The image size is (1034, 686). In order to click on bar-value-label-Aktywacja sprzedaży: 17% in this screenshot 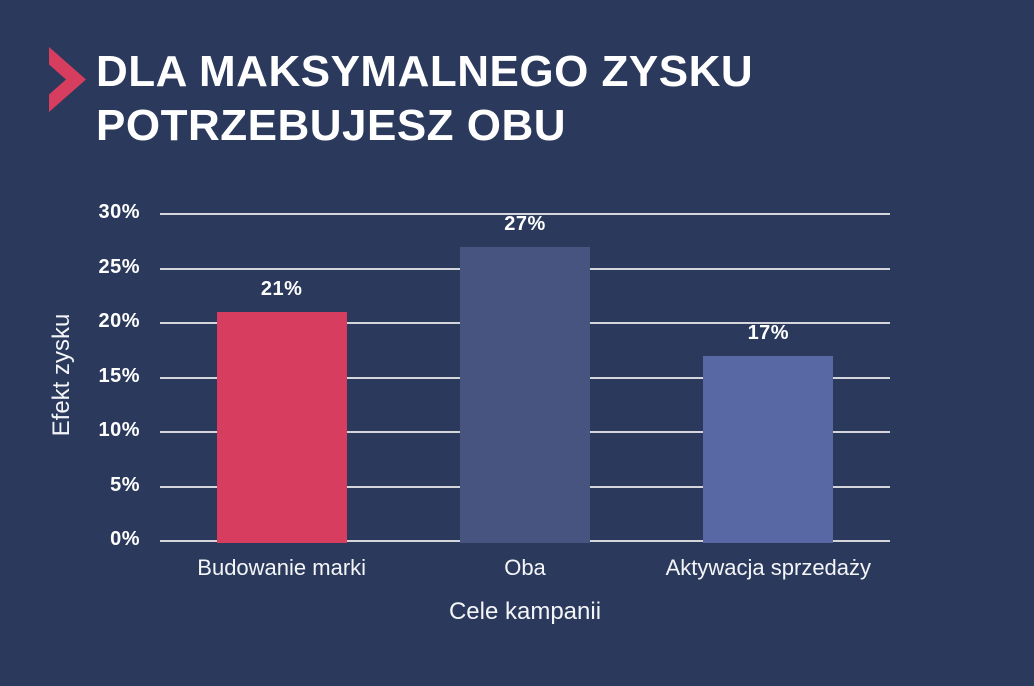, I will do `click(768, 332)`.